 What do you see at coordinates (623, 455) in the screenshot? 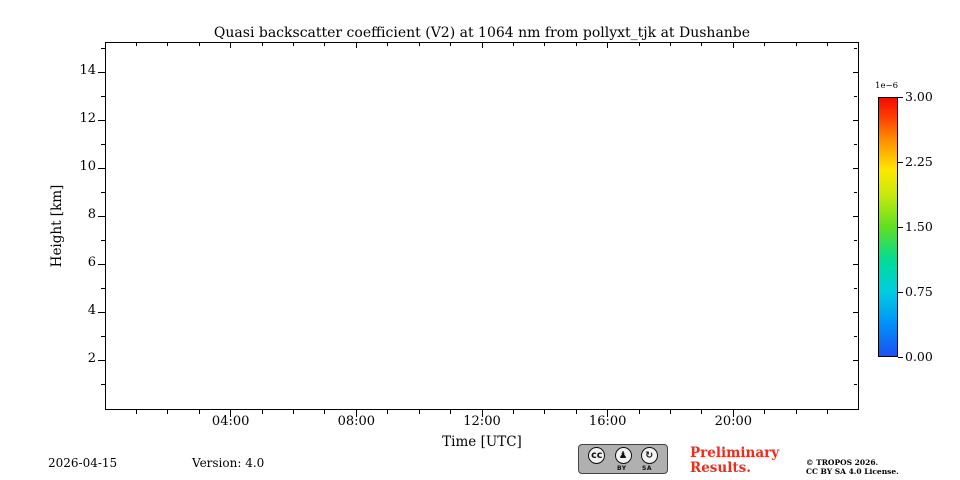
I see `cc-by-person-icon: ♟` at bounding box center [623, 455].